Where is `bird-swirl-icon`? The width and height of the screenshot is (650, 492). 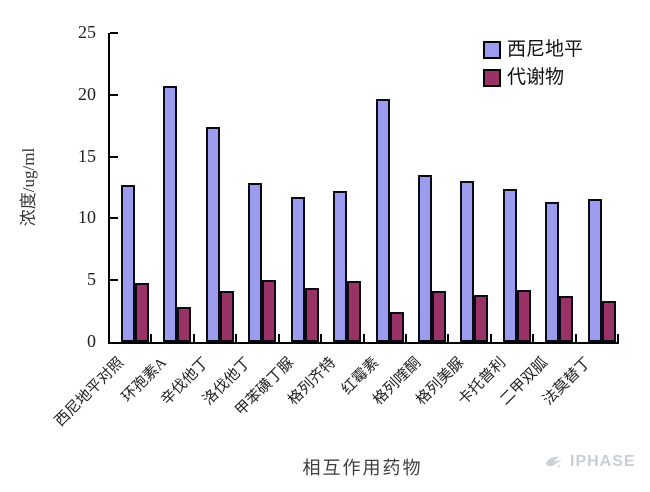
bird-swirl-icon is located at coordinates (554, 462).